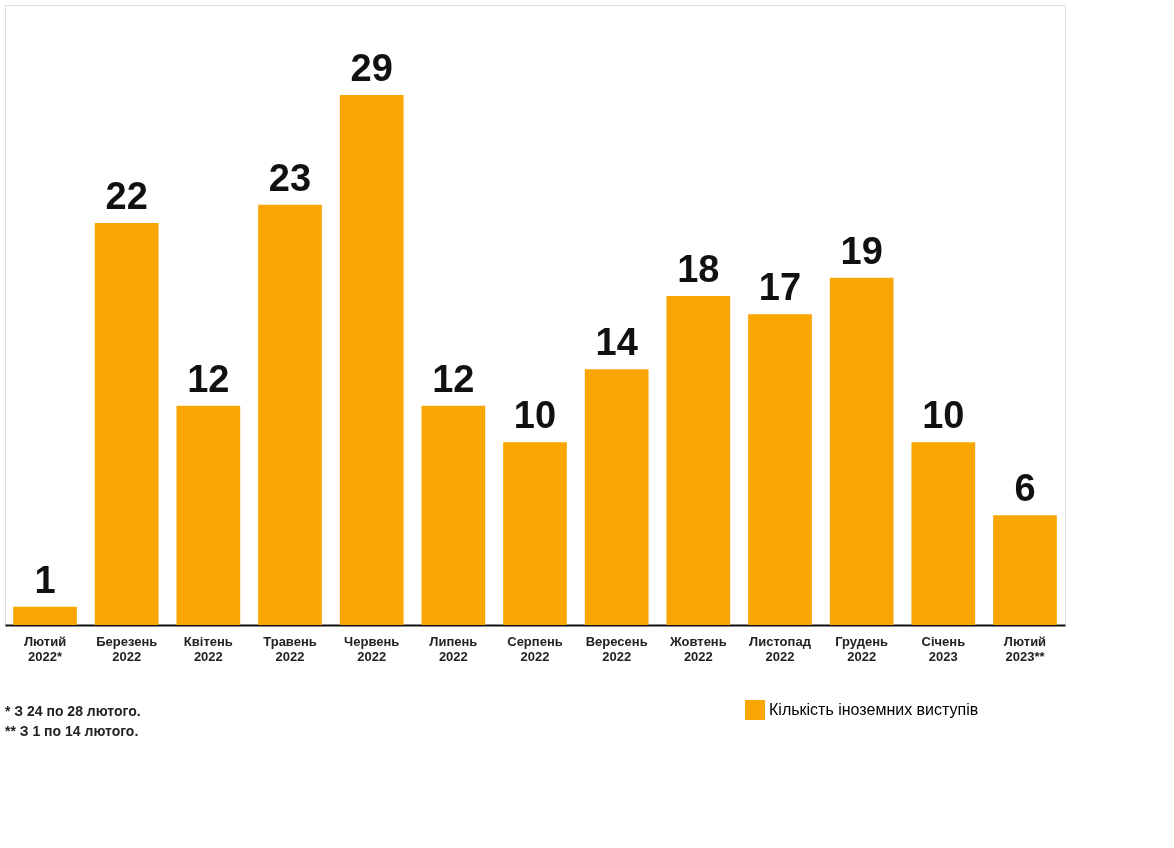 Image resolution: width=1174 pixels, height=848 pixels. I want to click on x-tick-label: Червень 2022, so click(372, 648).